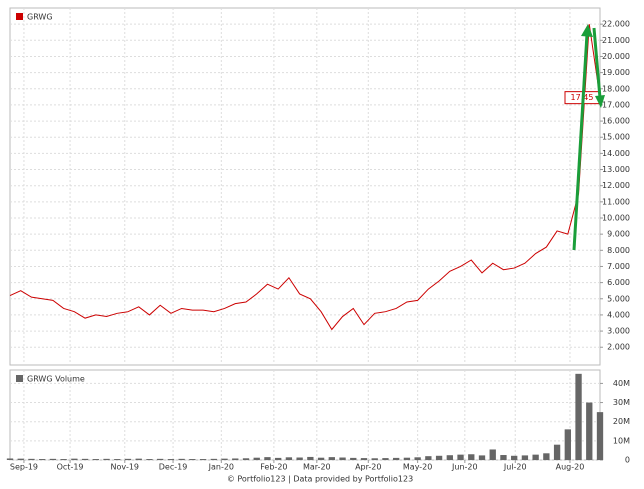 The width and height of the screenshot is (644, 489). What do you see at coordinates (125, 467) in the screenshot?
I see `x-tick-label: Nov-19` at bounding box center [125, 467].